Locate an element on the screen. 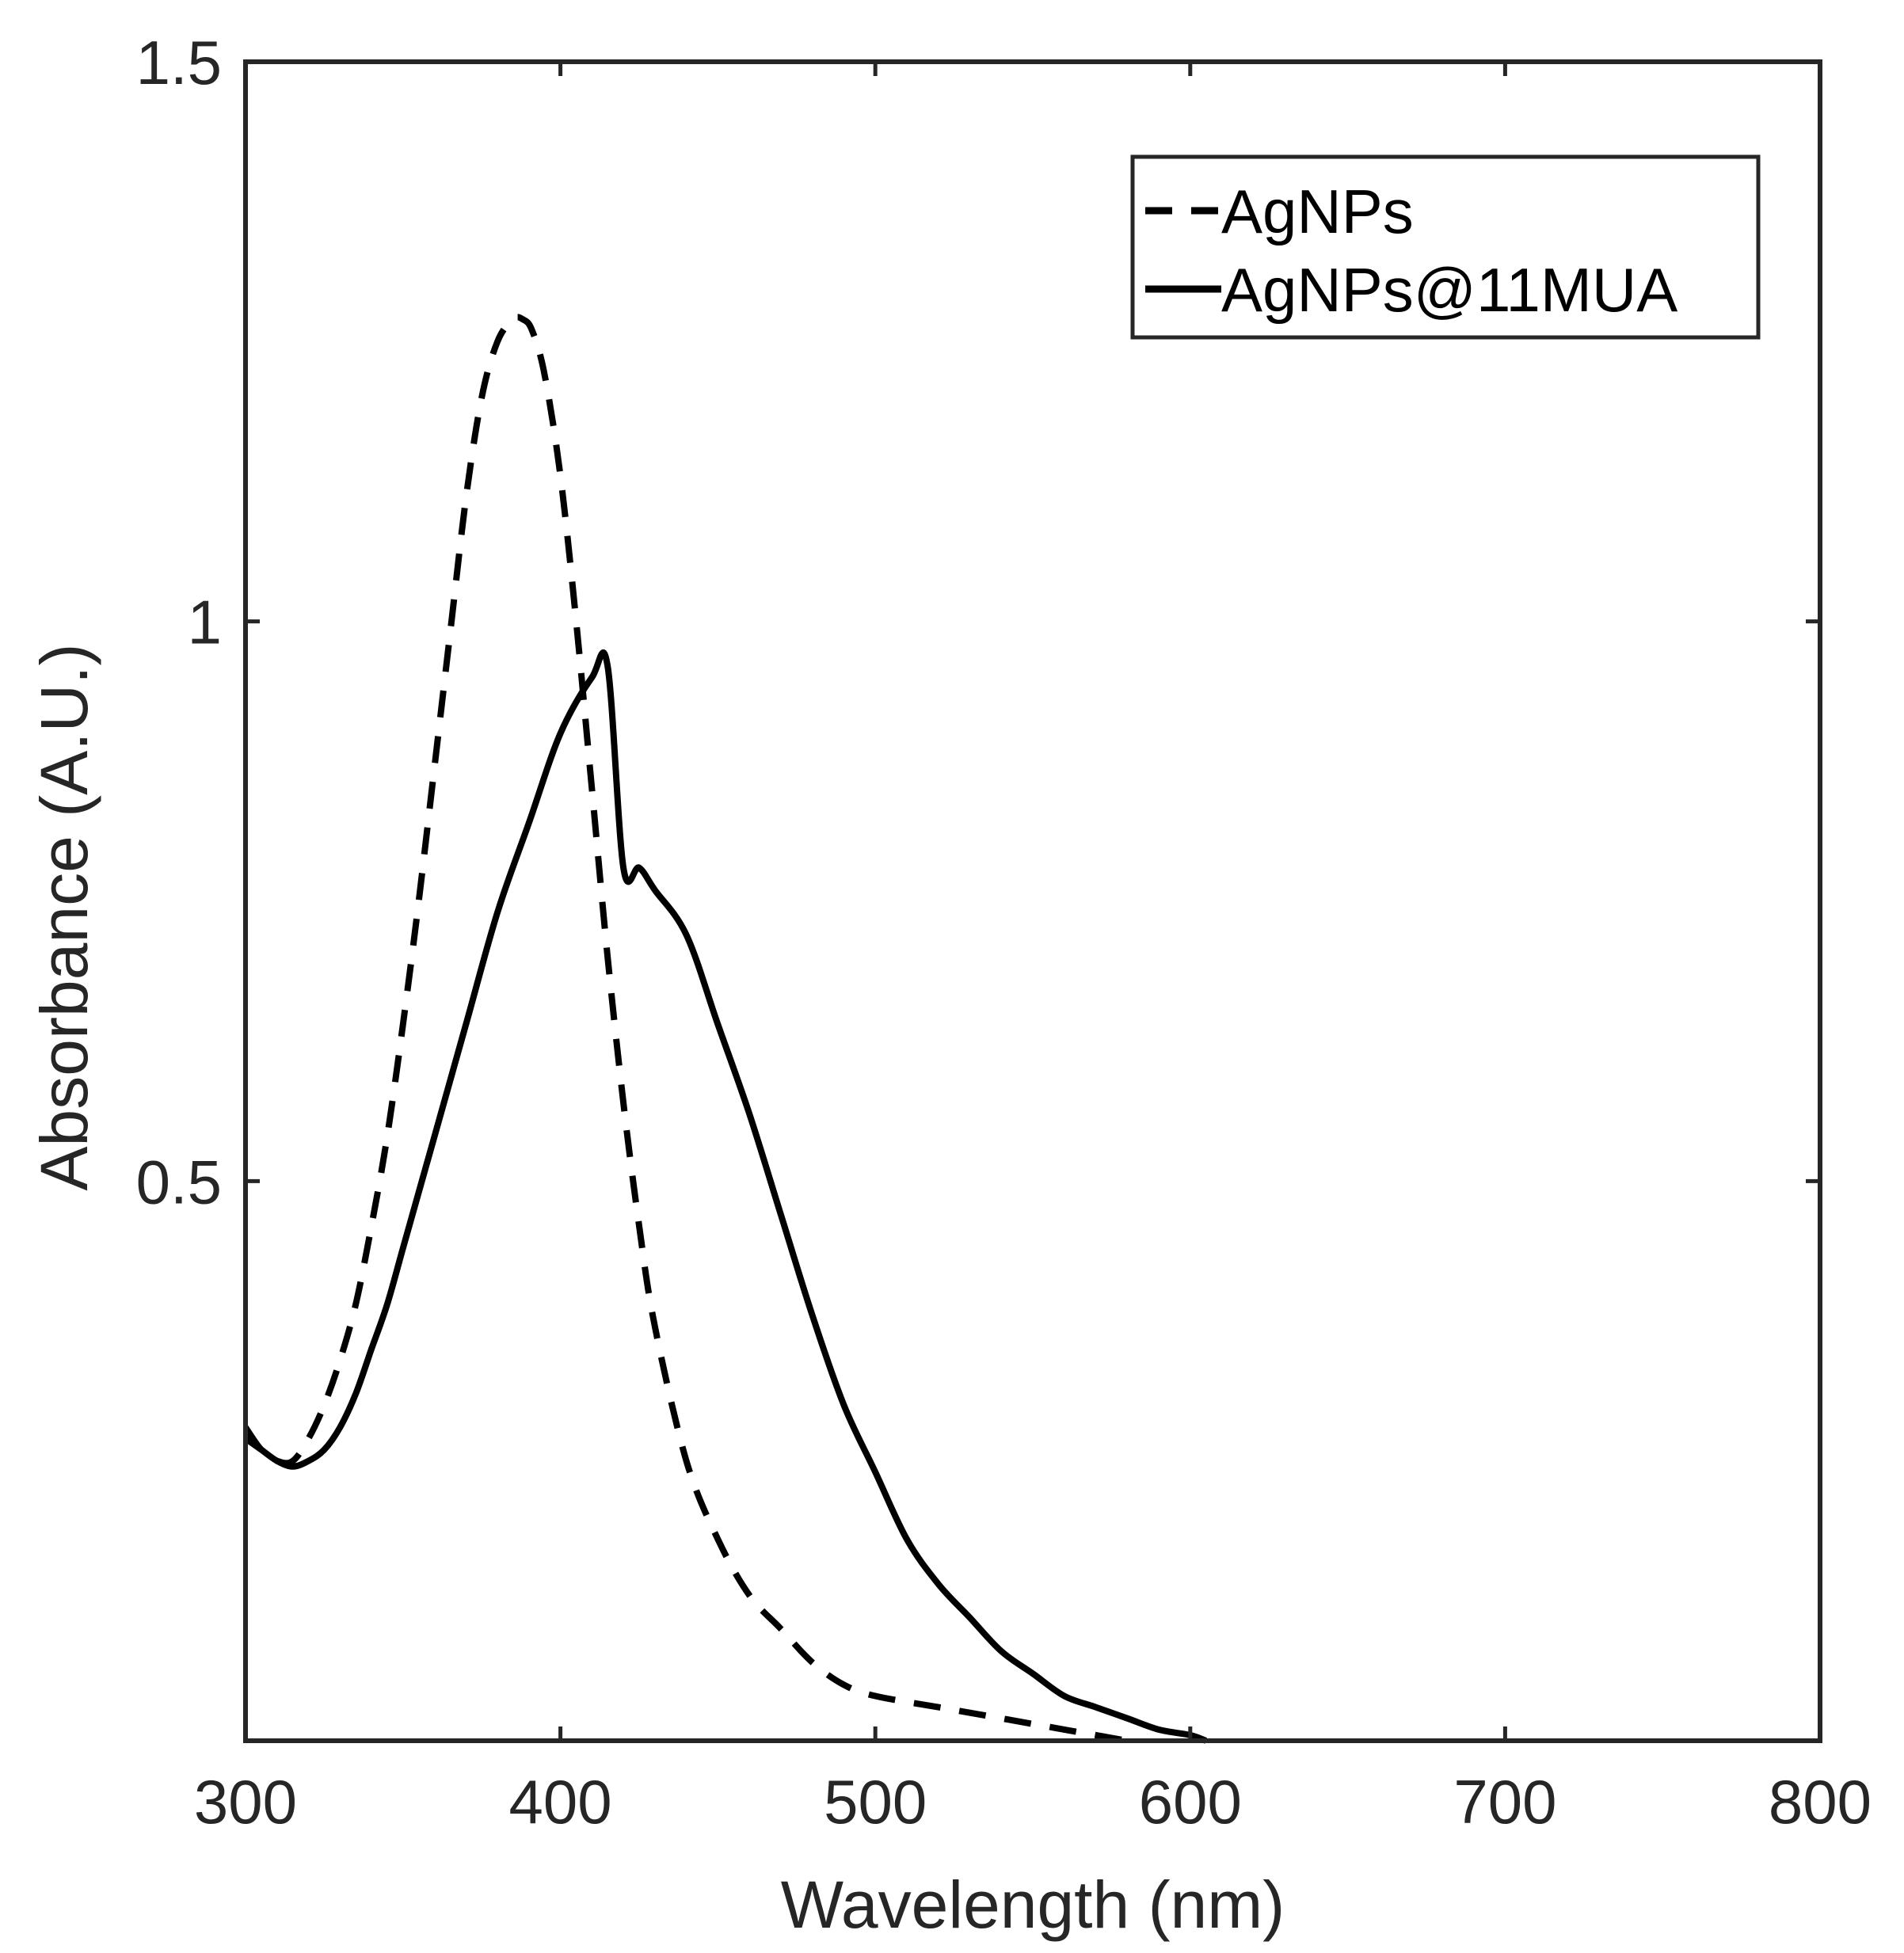  x-axis-label: Wavelength (nm) is located at coordinates (1033, 1905).